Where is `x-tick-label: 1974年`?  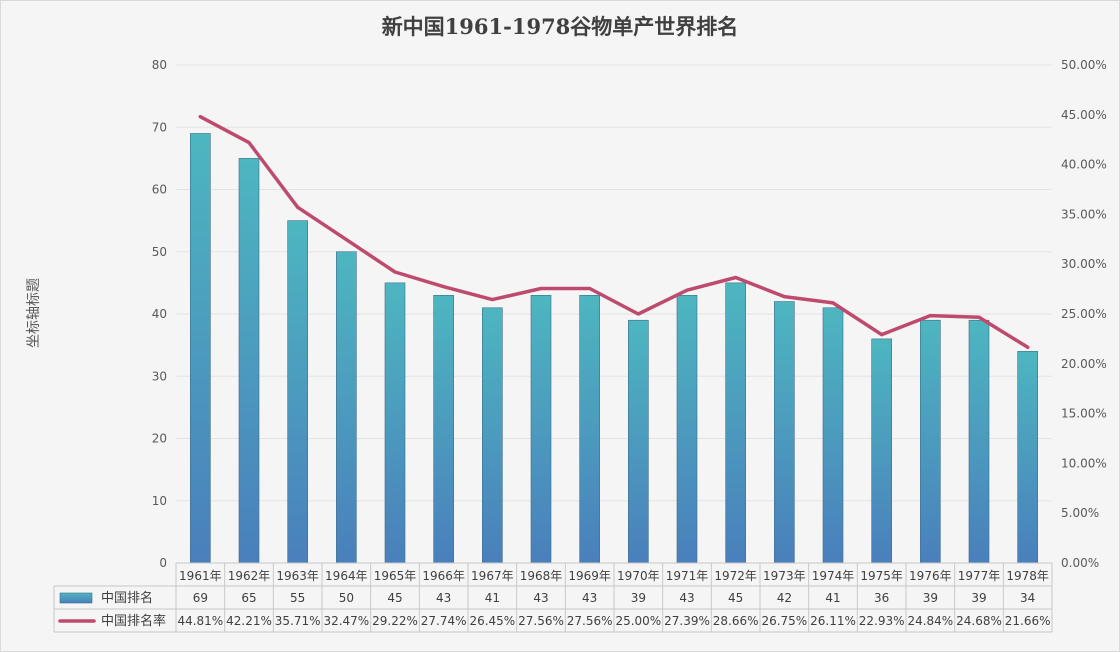
x-tick-label: 1974年 is located at coordinates (833, 576).